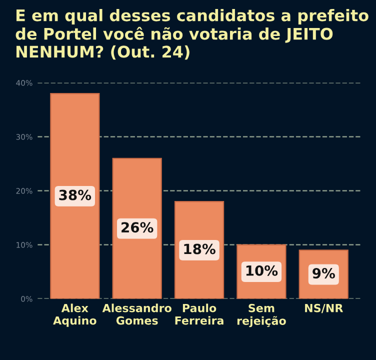  What do you see at coordinates (324, 309) in the screenshot?
I see `x-tick-label: NS/NR` at bounding box center [324, 309].